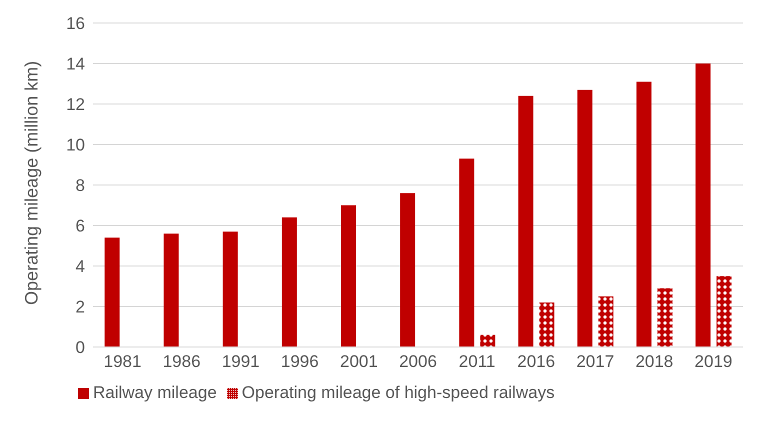 The width and height of the screenshot is (762, 423). Describe the element at coordinates (359, 362) in the screenshot. I see `x-tick-label: 2001` at that location.